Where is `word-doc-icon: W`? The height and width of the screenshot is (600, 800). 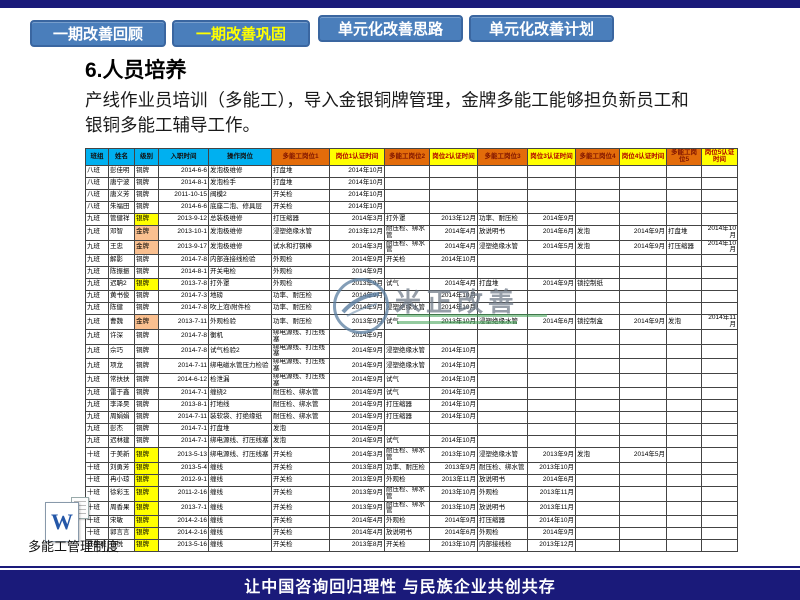 word-doc-icon: W is located at coordinates (69, 521).